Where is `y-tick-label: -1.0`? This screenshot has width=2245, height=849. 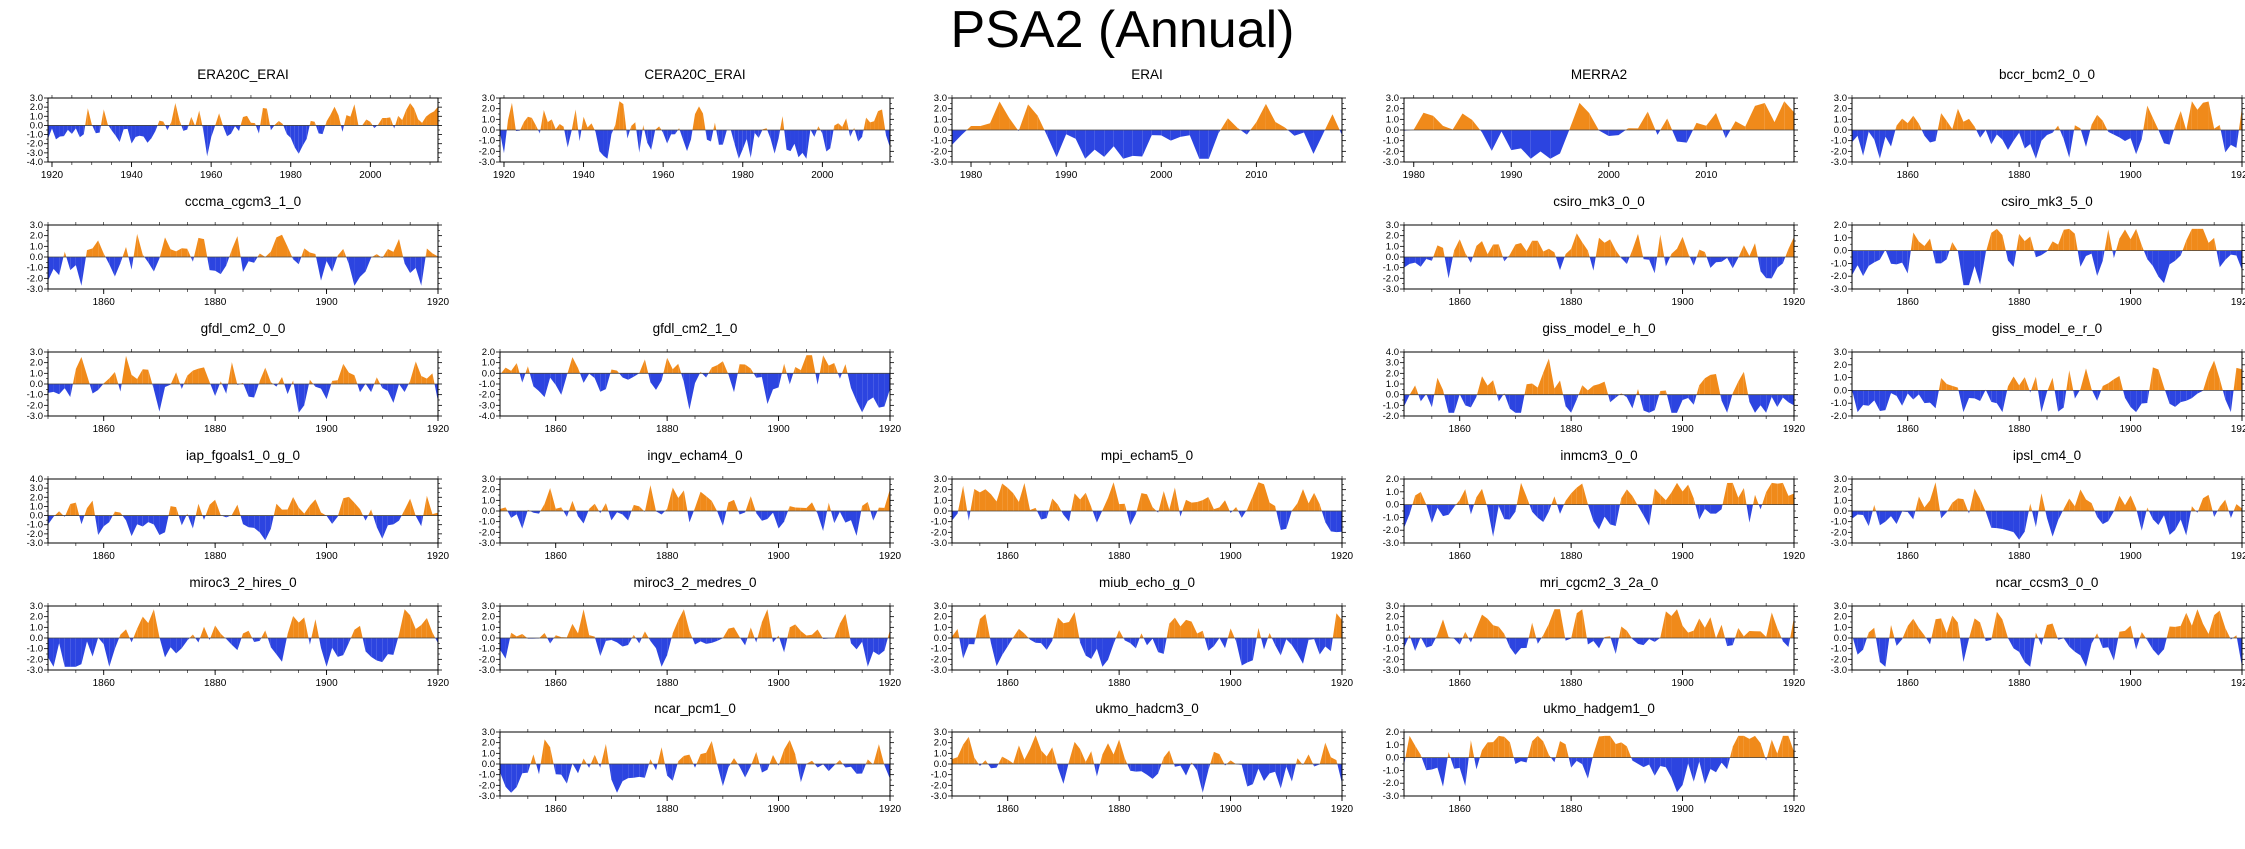
y-tick-label: -1.0 is located at coordinates (487, 775).